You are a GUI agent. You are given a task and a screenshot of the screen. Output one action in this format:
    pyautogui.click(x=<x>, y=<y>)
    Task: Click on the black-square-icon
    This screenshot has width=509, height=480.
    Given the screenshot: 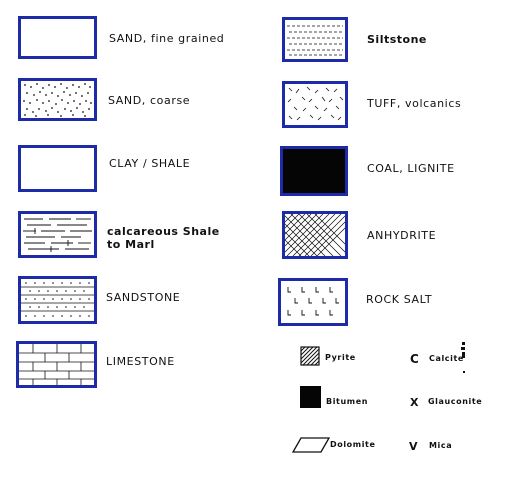 What is the action you would take?
    pyautogui.click(x=310, y=397)
    